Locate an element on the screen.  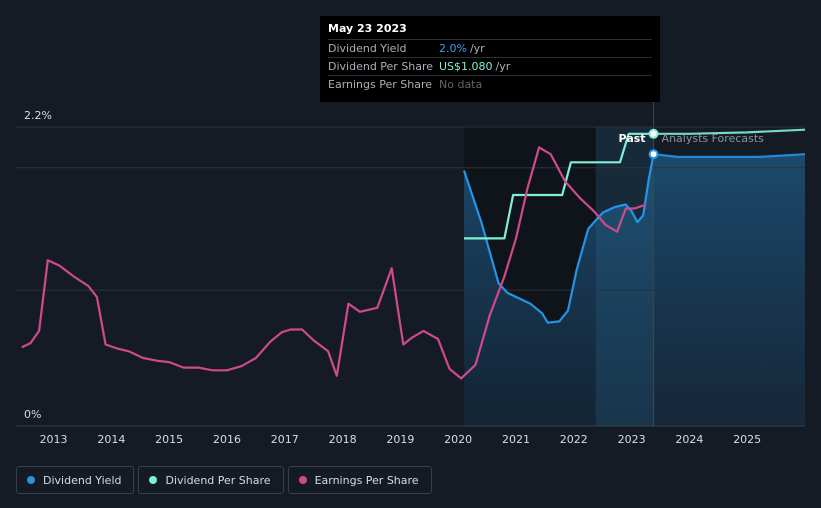
x-tick-label: 2022 is located at coordinates (574, 439).